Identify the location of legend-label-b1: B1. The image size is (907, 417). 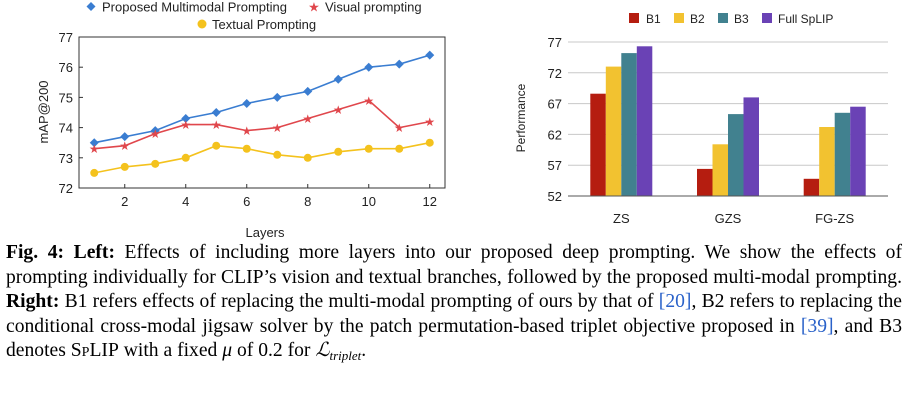
(653, 19).